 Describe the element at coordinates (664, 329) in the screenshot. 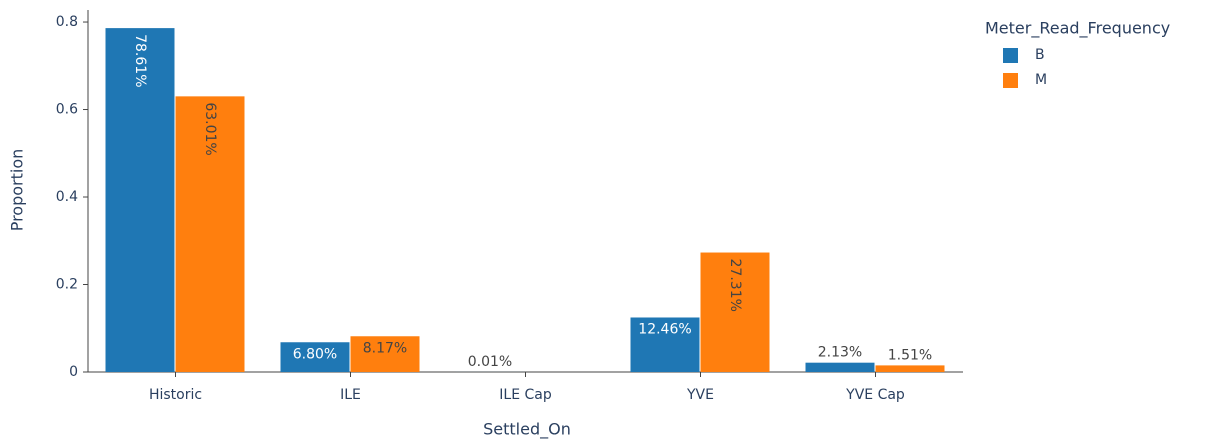

I see `value-label: 12.46%` at that location.